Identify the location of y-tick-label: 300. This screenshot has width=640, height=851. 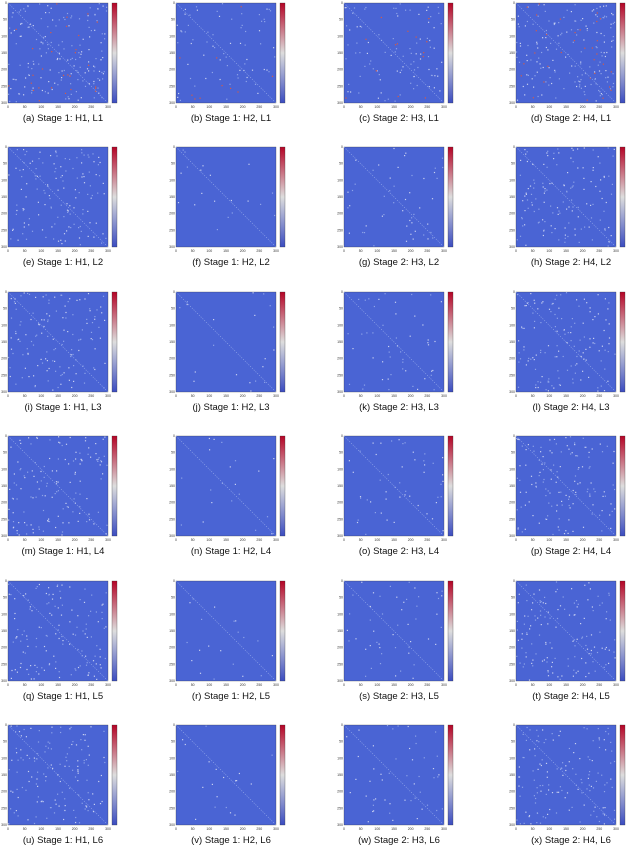
(512, 103).